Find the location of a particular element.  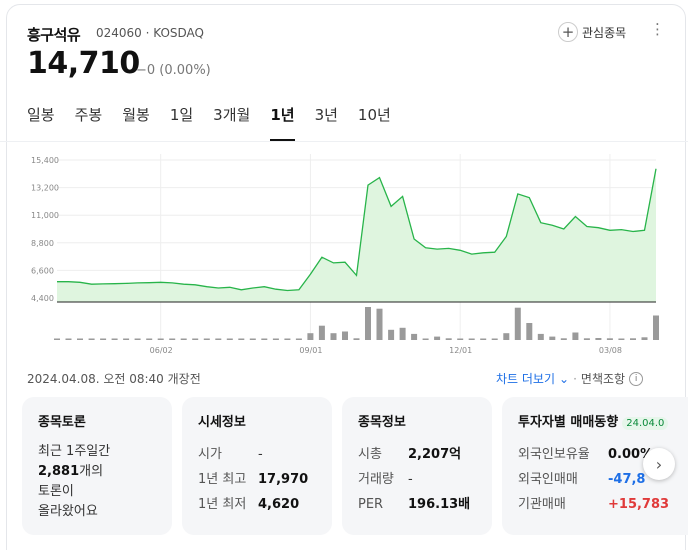

discussion-line-2: 2,881개의 is located at coordinates (97, 472).